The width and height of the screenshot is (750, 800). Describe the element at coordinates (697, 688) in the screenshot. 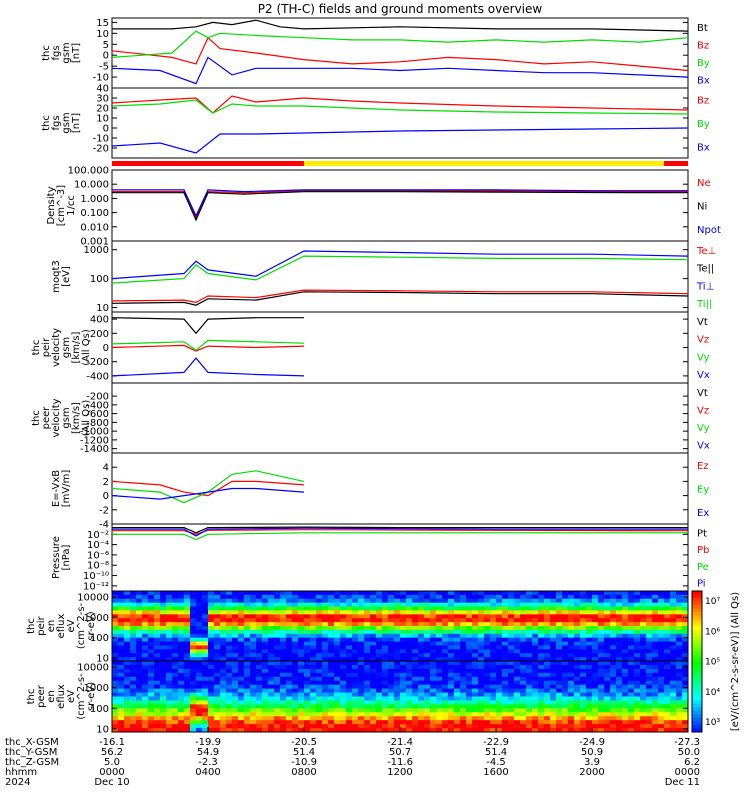

I see `colorbar-band` at that location.